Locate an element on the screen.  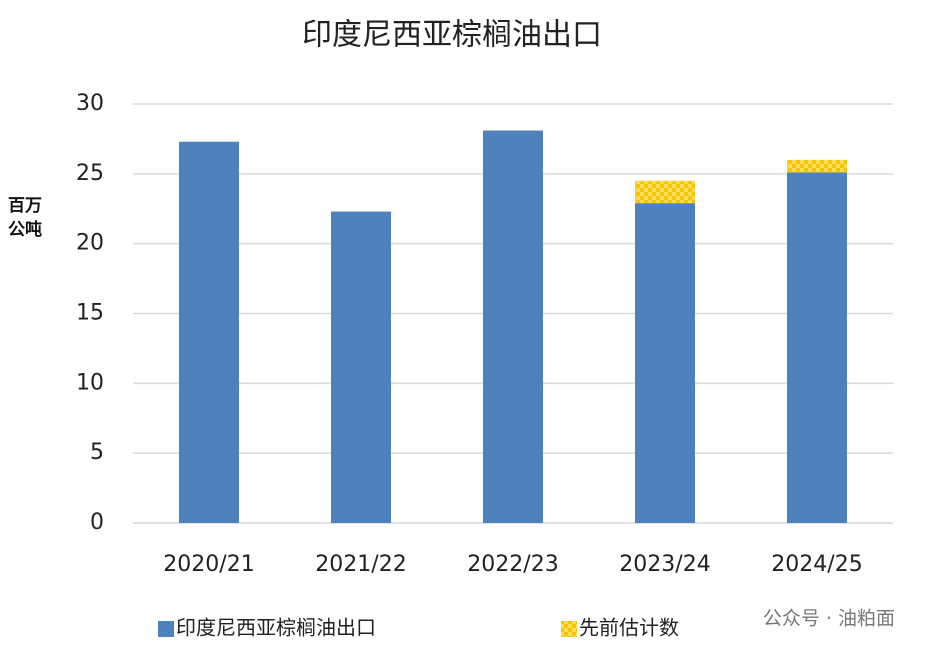
y-tick-label: 10 is located at coordinates (90, 382).